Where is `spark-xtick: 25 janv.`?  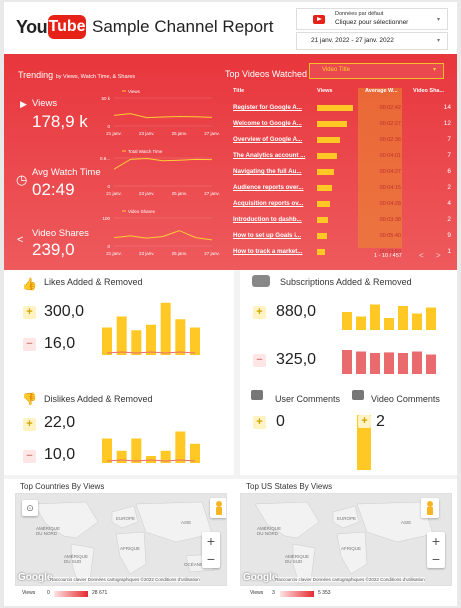 spark-xtick: 25 janv. is located at coordinates (179, 193).